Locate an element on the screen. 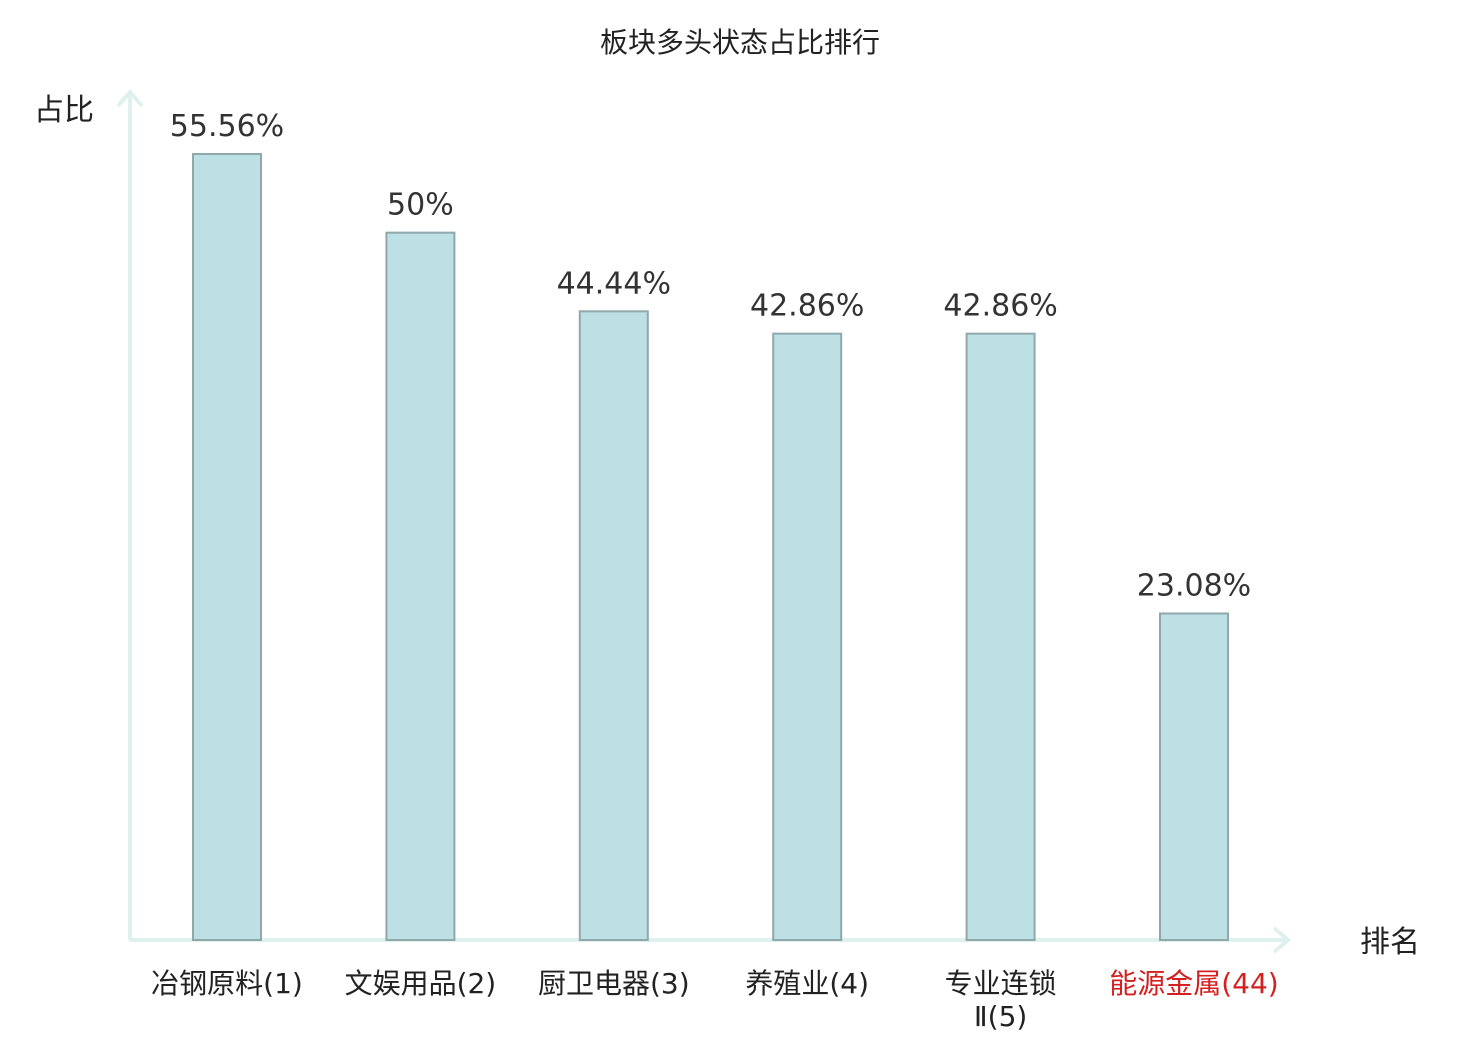  chart-title: 板块多头状态占比排行 is located at coordinates (740, 42).